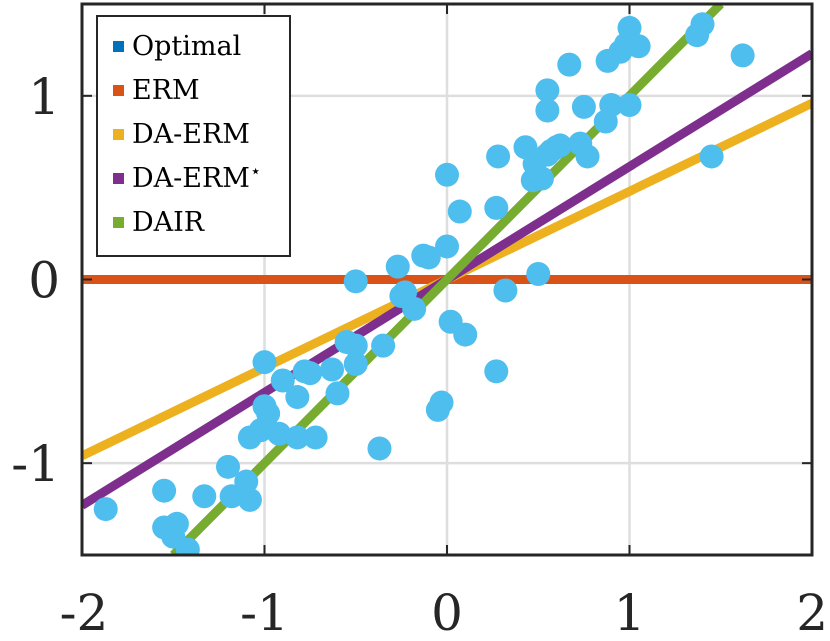 The height and width of the screenshot is (641, 830). What do you see at coordinates (44, 97) in the screenshot?
I see `y-tick-label: 1` at bounding box center [44, 97].